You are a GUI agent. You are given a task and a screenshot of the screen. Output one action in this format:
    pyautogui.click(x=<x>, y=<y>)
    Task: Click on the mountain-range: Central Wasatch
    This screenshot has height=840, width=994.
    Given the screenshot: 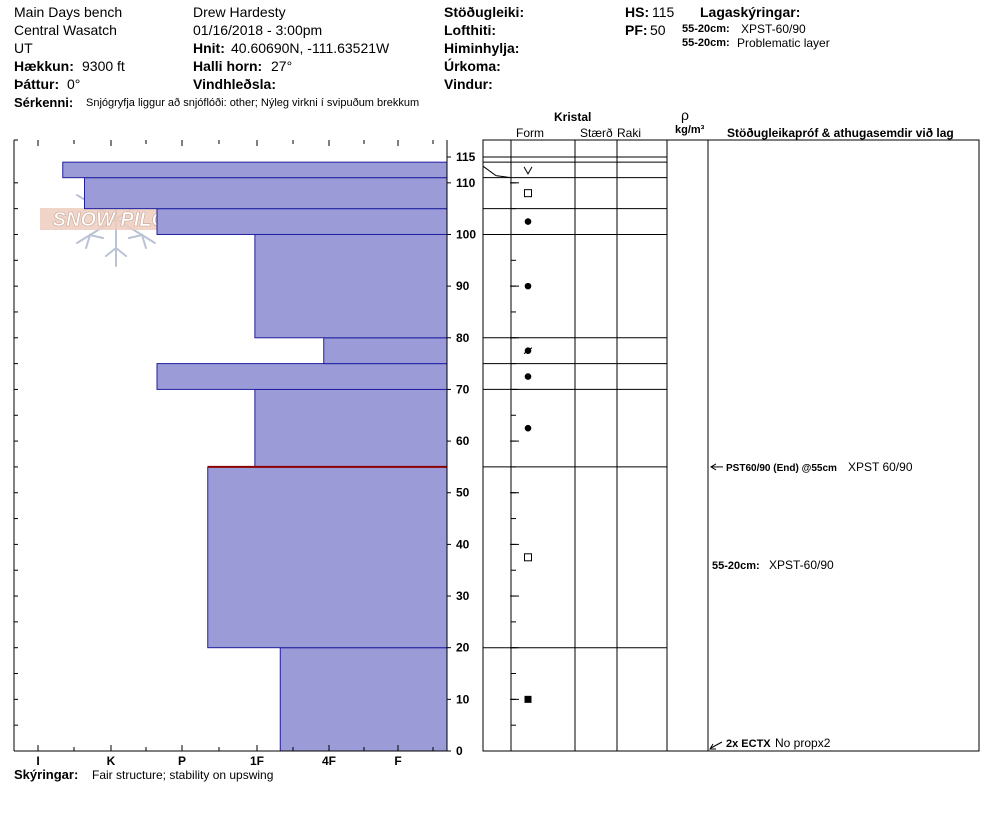 What is the action you would take?
    pyautogui.click(x=65, y=30)
    